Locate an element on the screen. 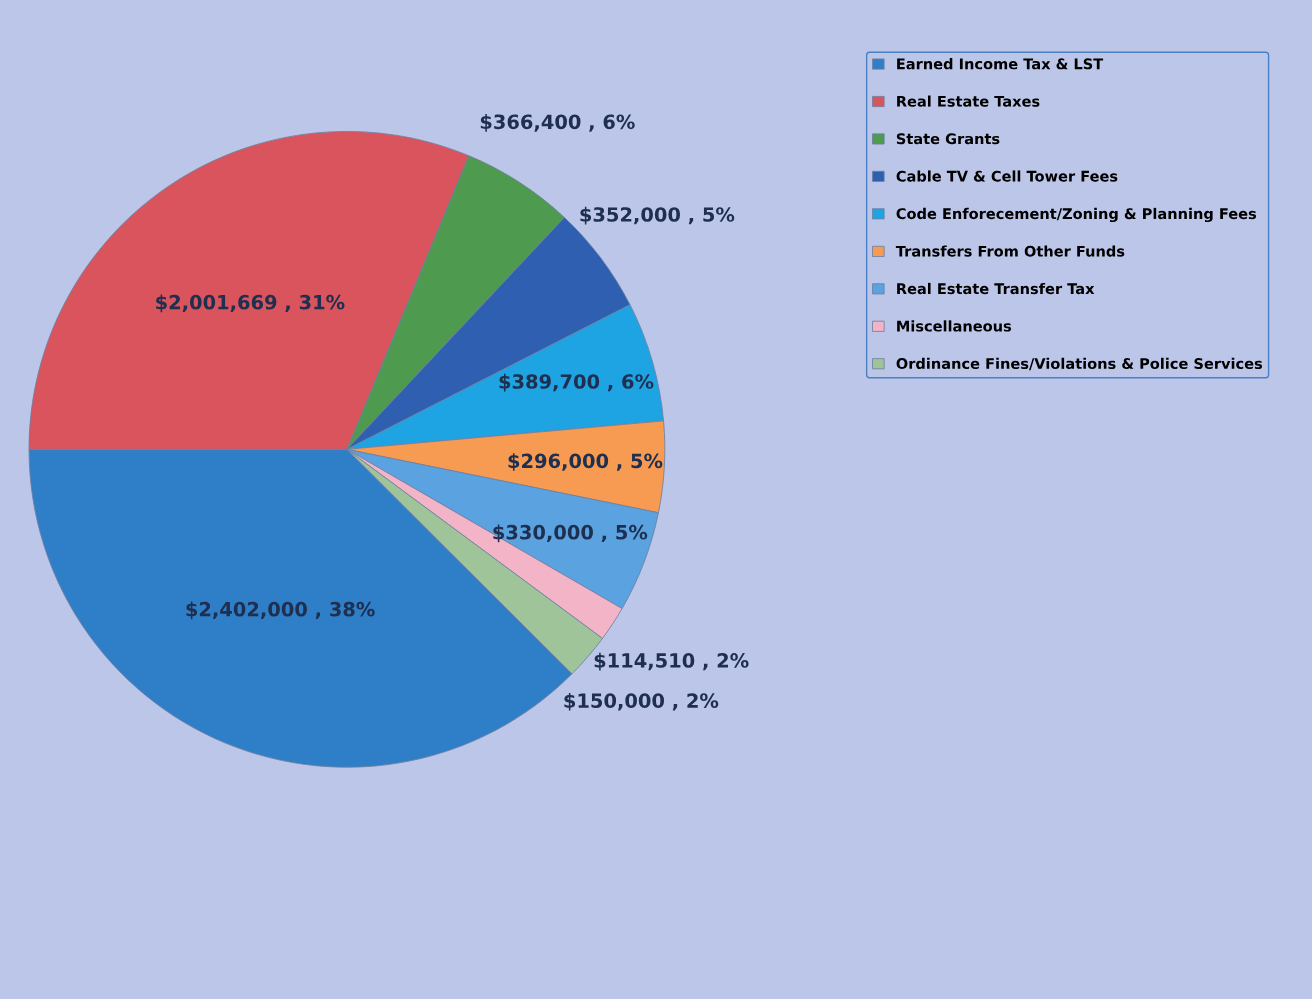 The image size is (1312, 999). legend-label: Cable TV & Cell Tower Fees is located at coordinates (1007, 176).